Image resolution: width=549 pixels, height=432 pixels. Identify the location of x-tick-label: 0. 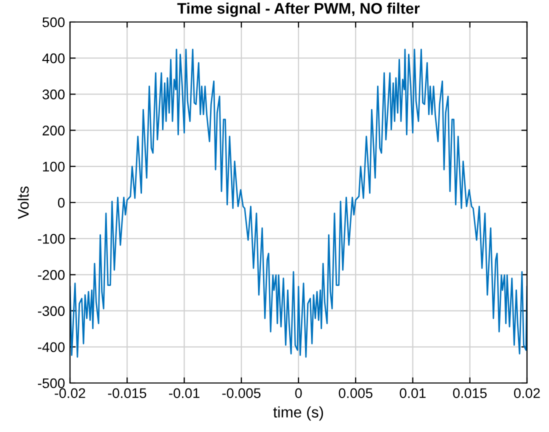
(298, 393).